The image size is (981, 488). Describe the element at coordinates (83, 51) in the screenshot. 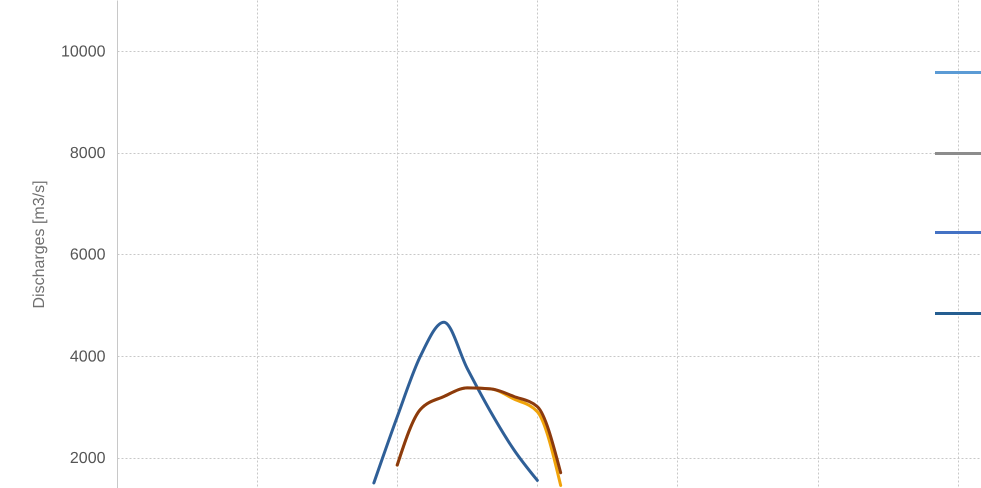

I see `y-tick-label: 10000` at that location.